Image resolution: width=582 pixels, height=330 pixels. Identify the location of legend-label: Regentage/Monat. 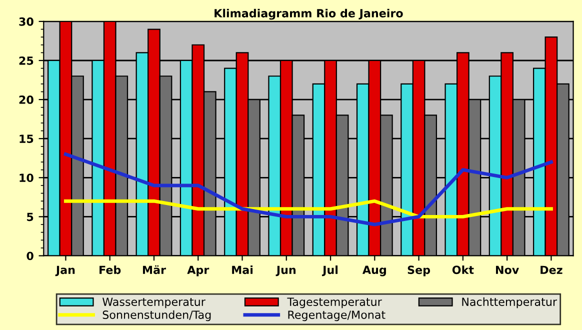
(337, 316).